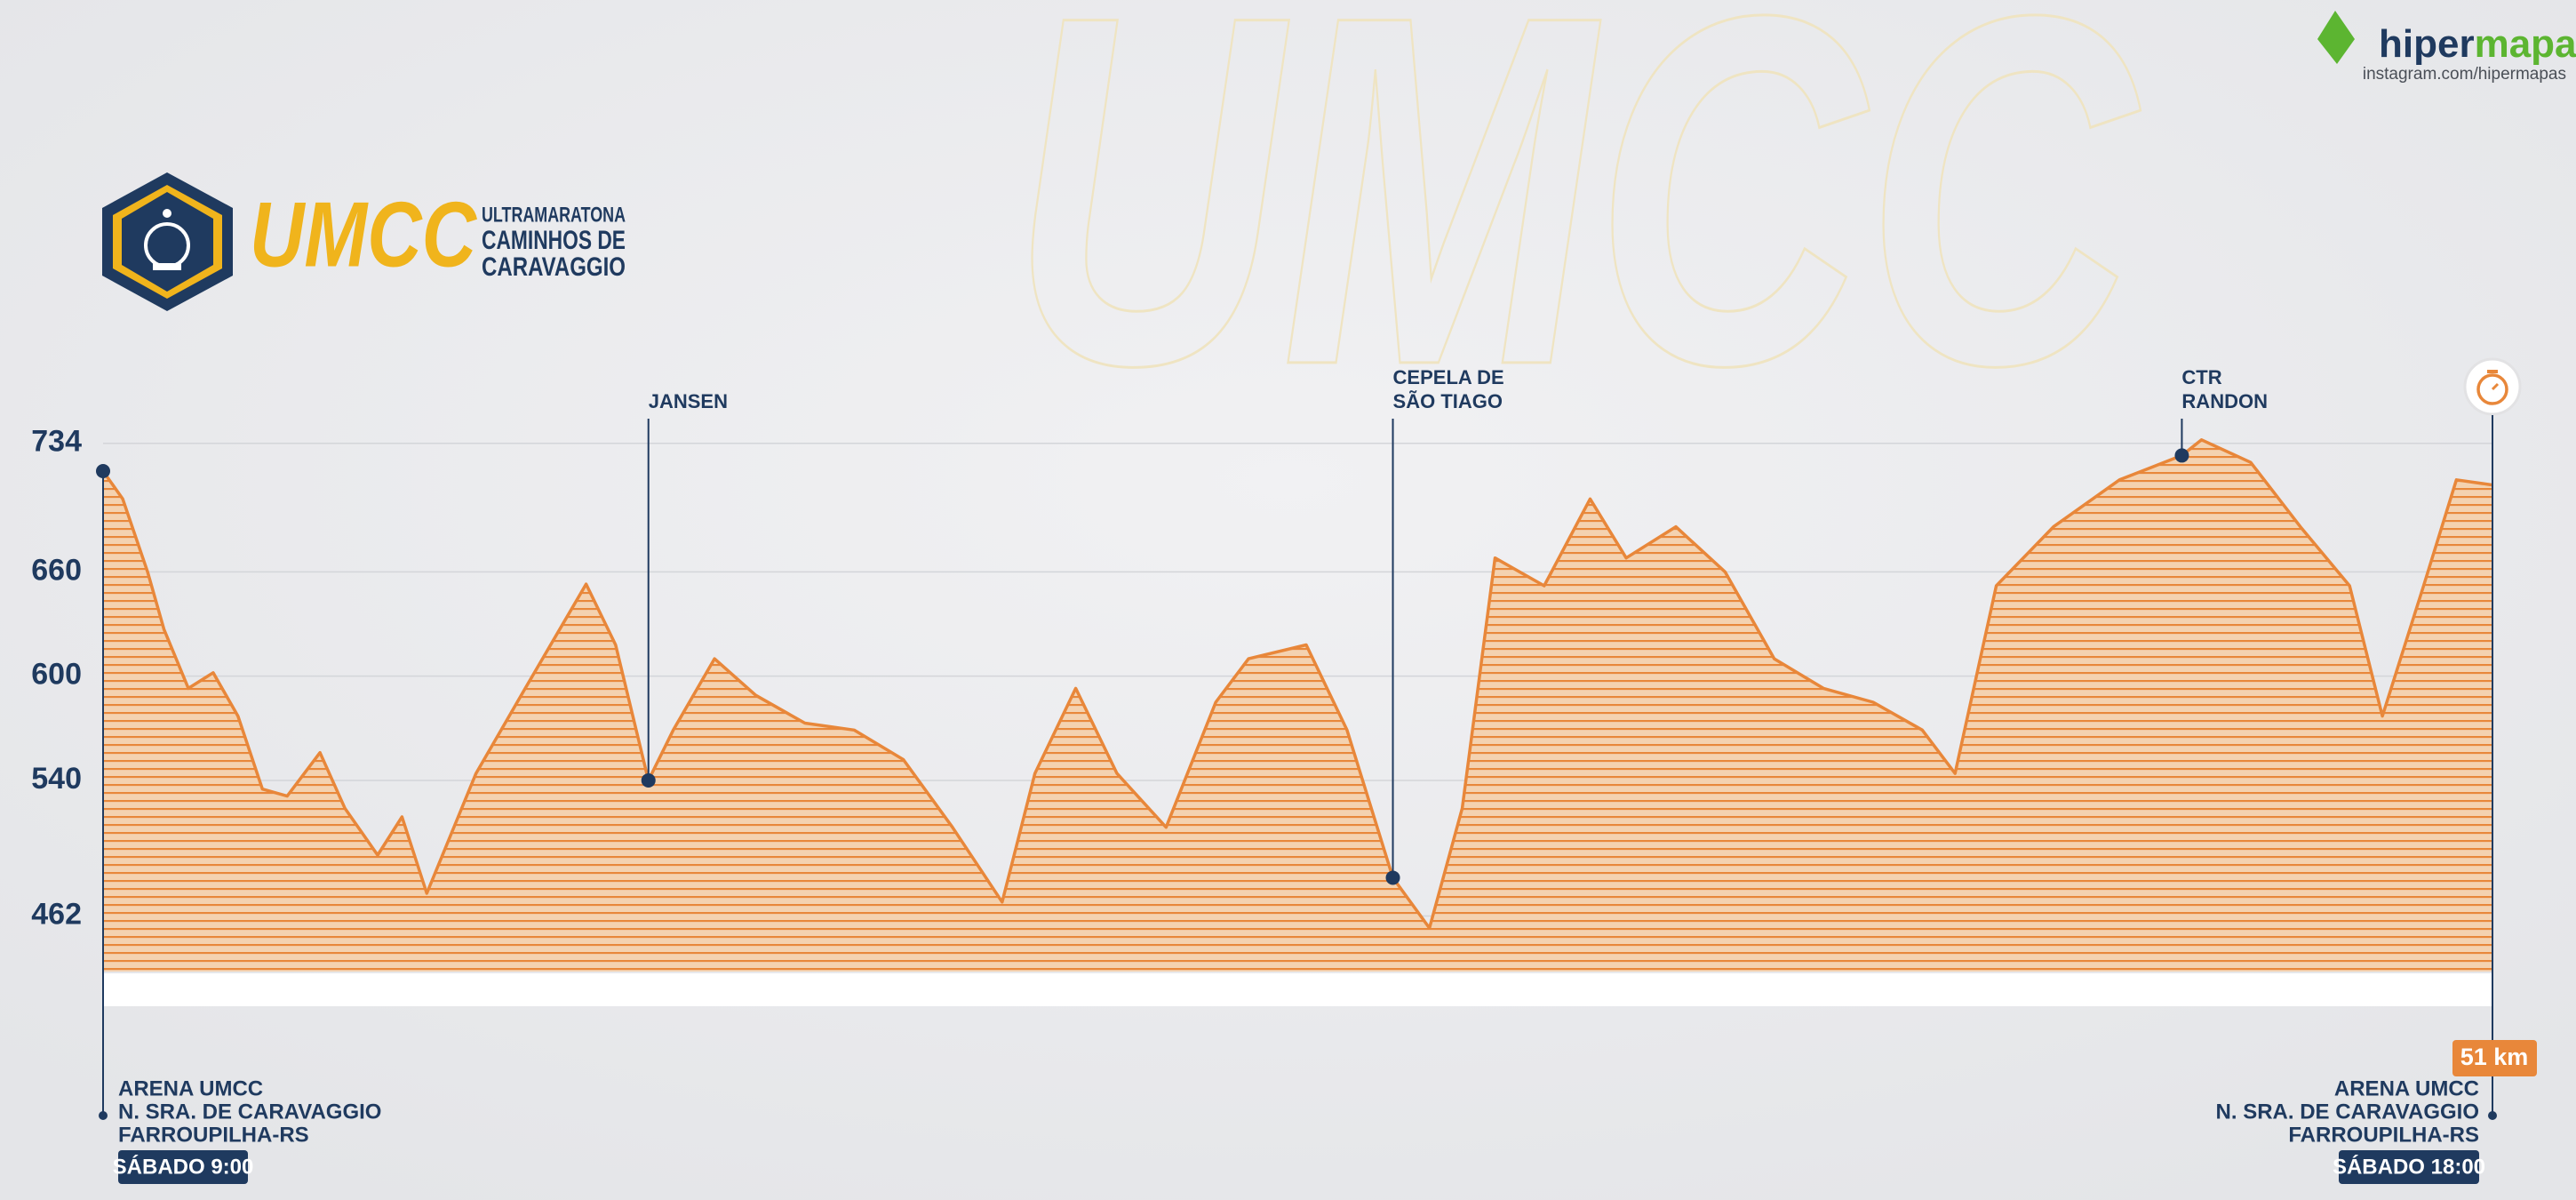 Image resolution: width=2576 pixels, height=1200 pixels. What do you see at coordinates (688, 401) in the screenshot?
I see `annotation-label: JANSEN` at bounding box center [688, 401].